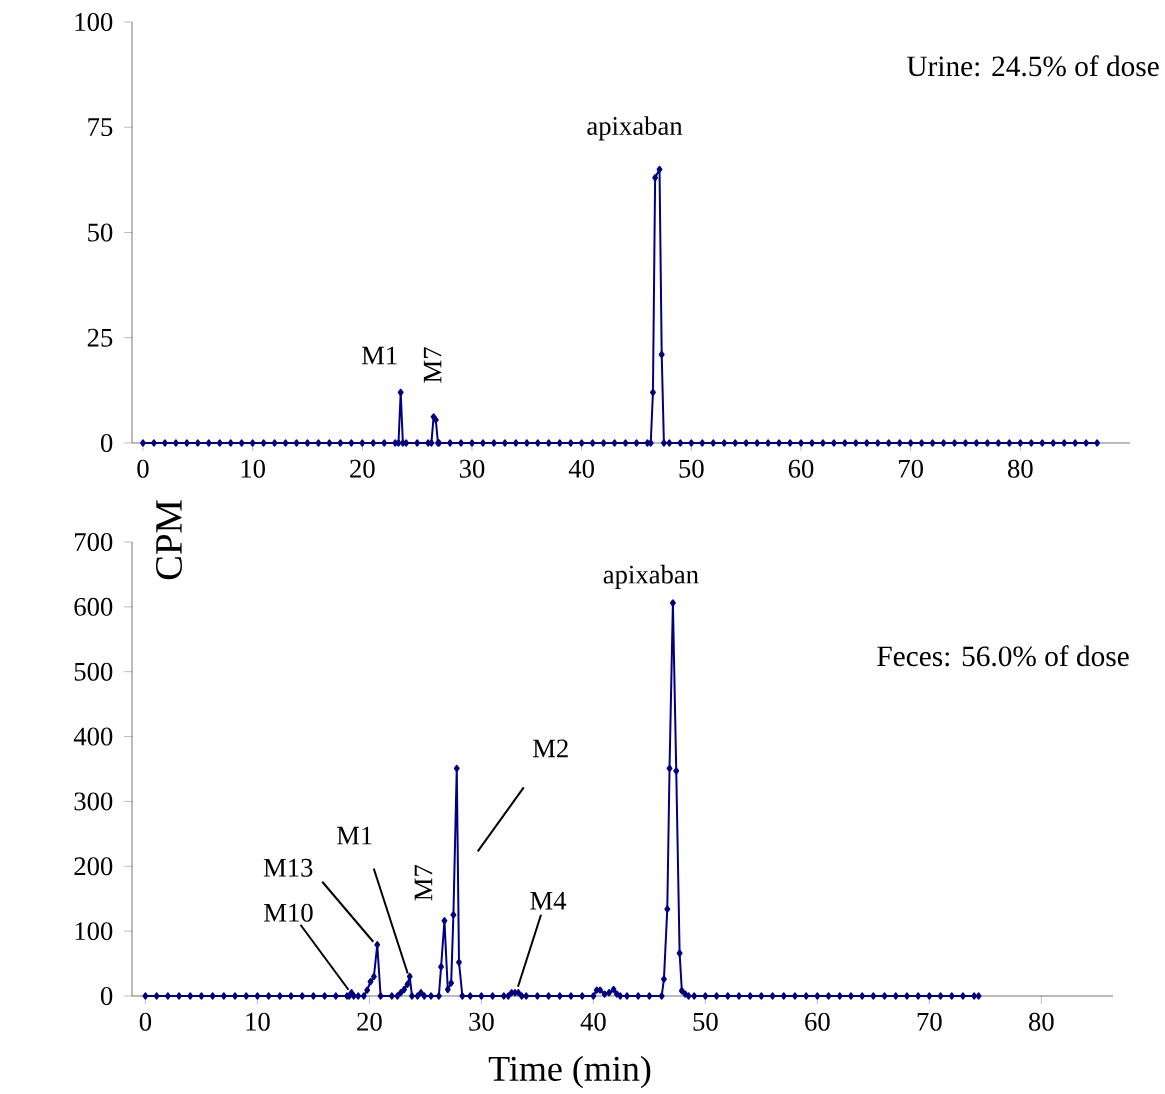 This screenshot has height=1094, width=1165. What do you see at coordinates (93, 866) in the screenshot?
I see `y-tick-label: 200` at bounding box center [93, 866].